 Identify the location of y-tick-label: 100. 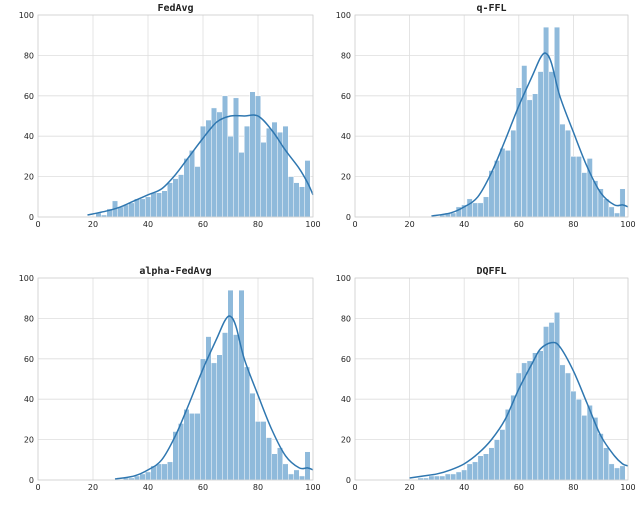
(26, 278).